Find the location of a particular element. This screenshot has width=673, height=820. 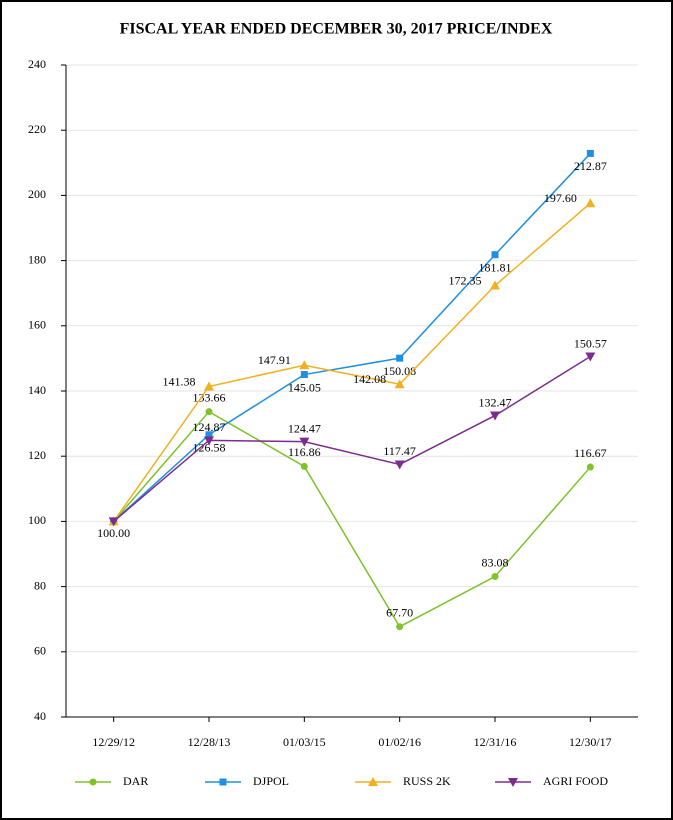

y-tick-label: 200 is located at coordinates (37, 194).